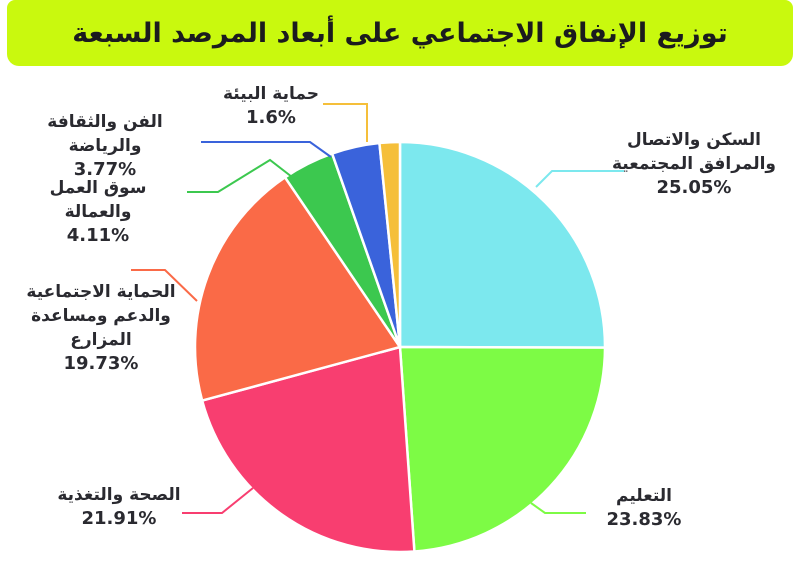  I want to click on slice-name-line: والمرافق المجتمعية, so click(694, 164).